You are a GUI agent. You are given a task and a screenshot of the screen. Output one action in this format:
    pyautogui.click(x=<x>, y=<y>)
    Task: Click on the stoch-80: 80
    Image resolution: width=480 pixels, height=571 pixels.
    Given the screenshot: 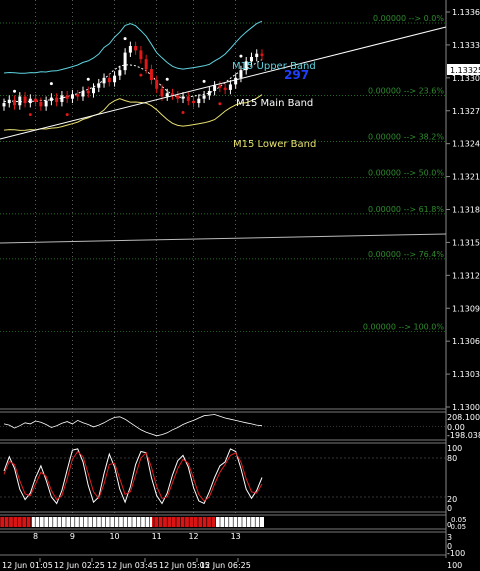 What is the action you would take?
    pyautogui.click(x=452, y=458)
    